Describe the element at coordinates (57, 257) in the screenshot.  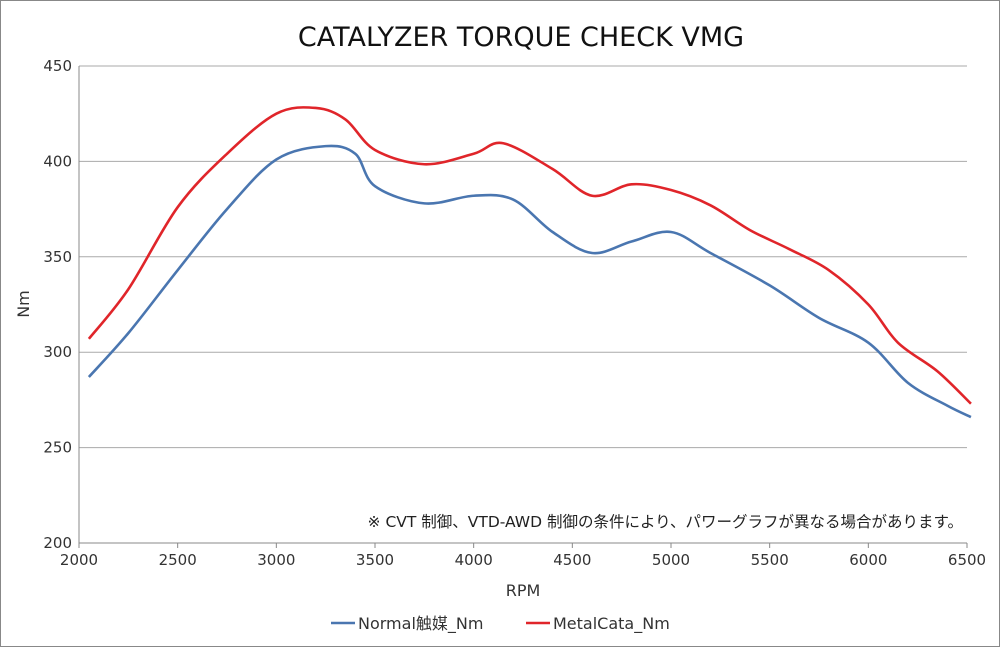
I see `y-tick-label: 350` at that location.